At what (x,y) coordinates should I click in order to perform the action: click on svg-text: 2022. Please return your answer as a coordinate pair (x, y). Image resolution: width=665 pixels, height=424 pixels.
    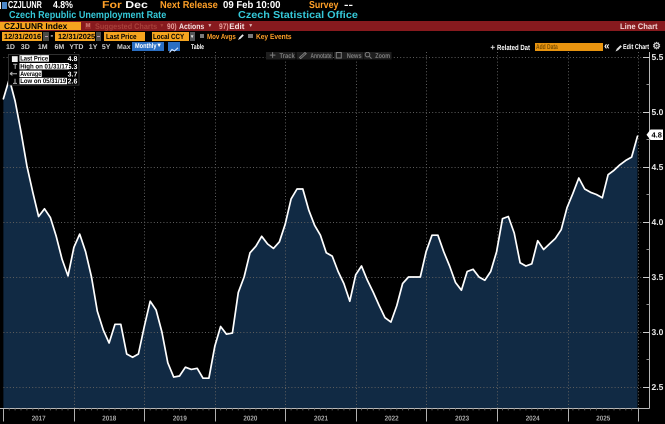
    Looking at the image, I should click on (392, 419).